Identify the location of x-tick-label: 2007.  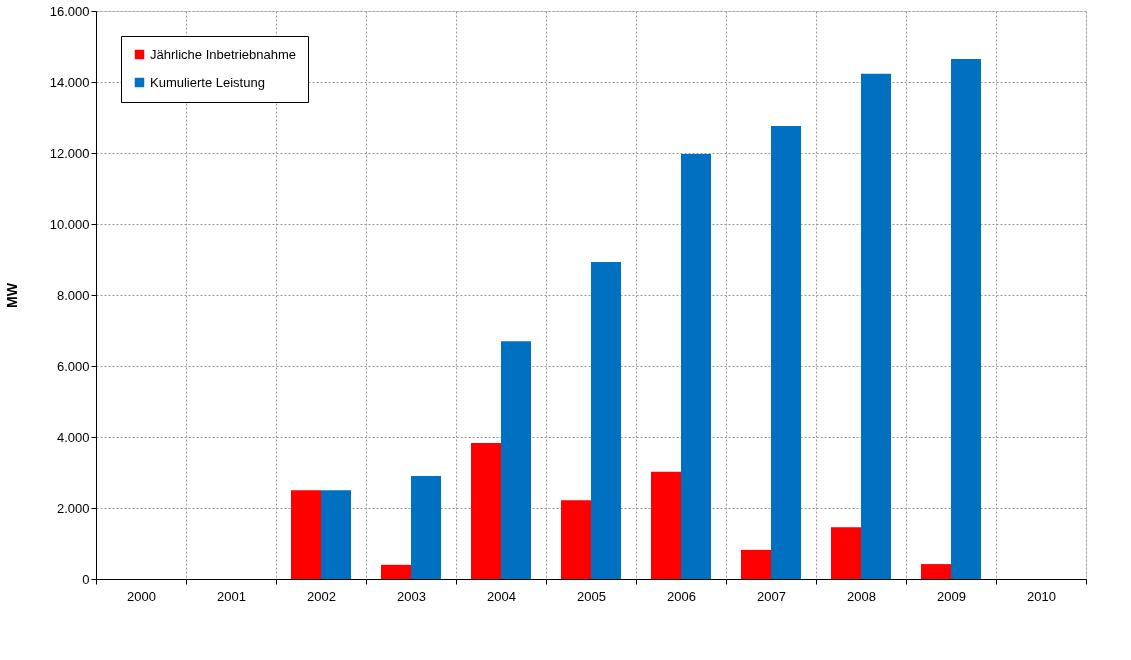
(771, 596).